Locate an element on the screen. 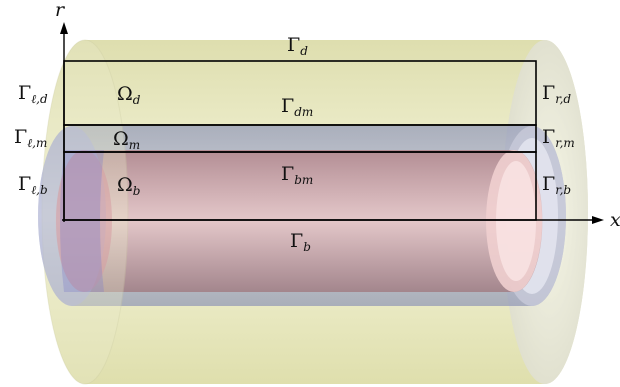 The height and width of the screenshot is (387, 620). label-gamma-l-m: Γℓ,m is located at coordinates (30, 138).